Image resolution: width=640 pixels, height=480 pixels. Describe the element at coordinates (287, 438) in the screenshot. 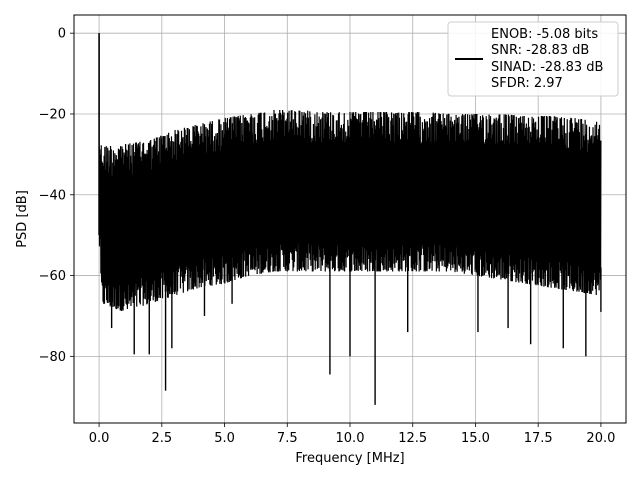

I see `x-tick-label: 7.5` at that location.